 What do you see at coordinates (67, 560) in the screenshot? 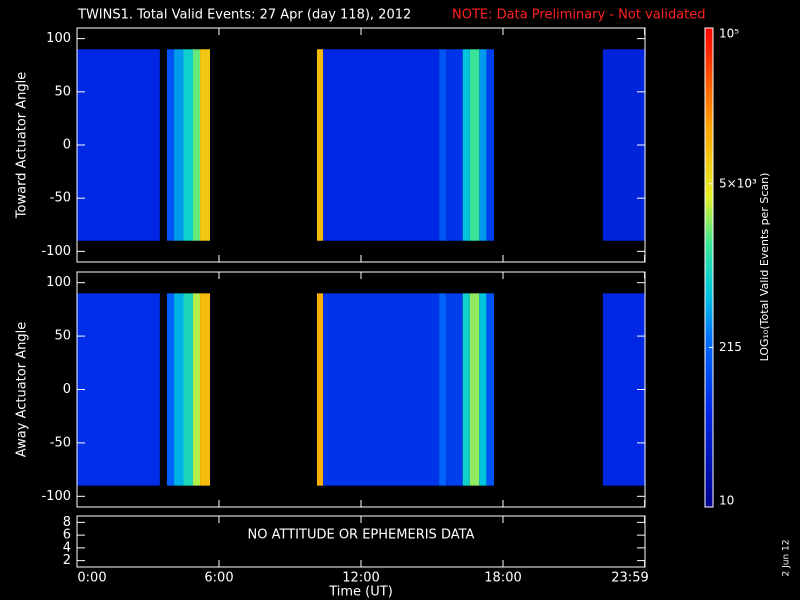
I see `y-tick-label: 2` at bounding box center [67, 560].